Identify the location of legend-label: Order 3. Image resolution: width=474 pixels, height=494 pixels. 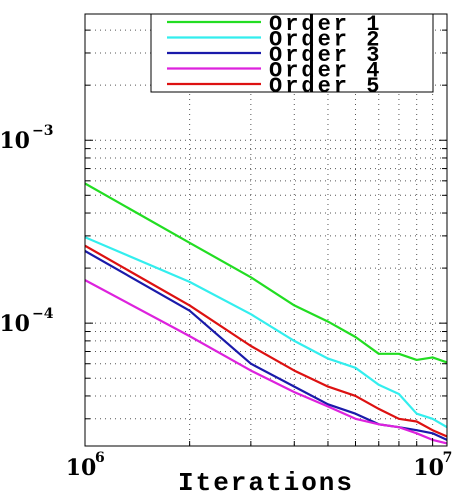
(325, 55).